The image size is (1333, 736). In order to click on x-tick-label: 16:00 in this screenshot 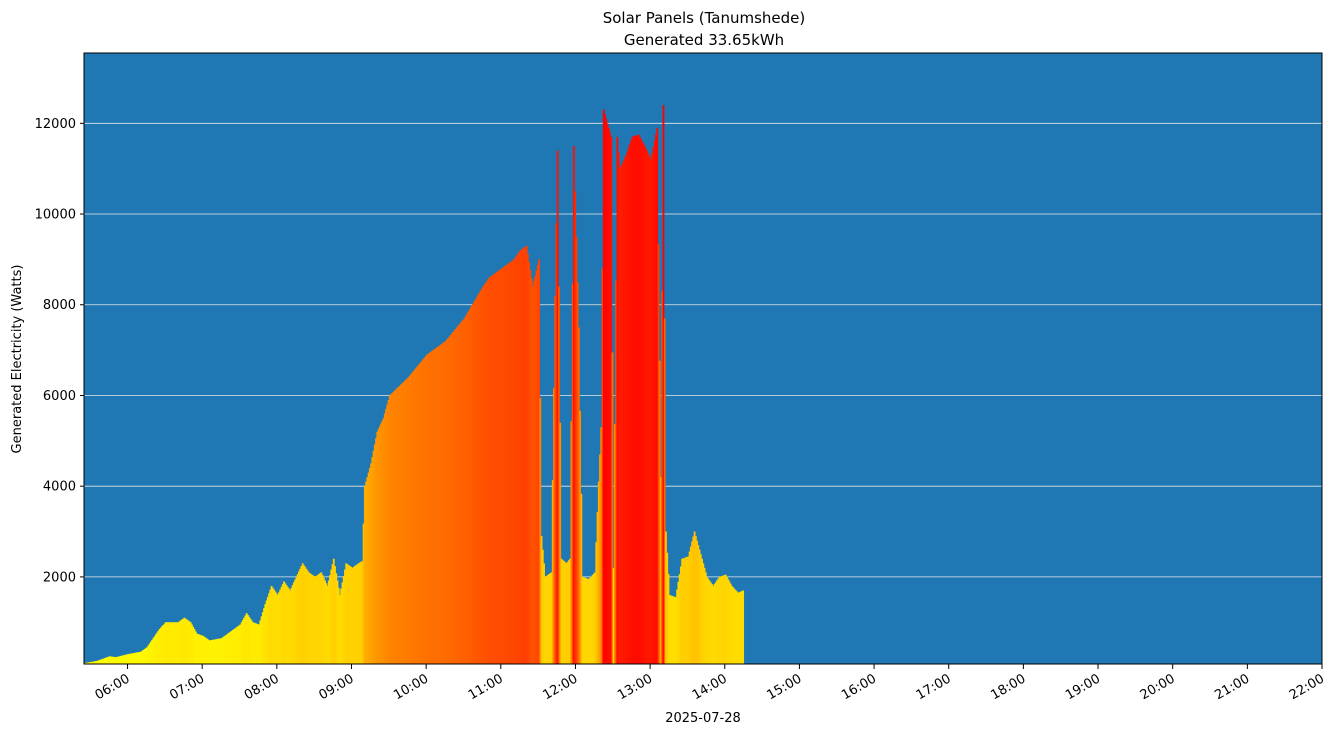, I will do `click(859, 687)`.